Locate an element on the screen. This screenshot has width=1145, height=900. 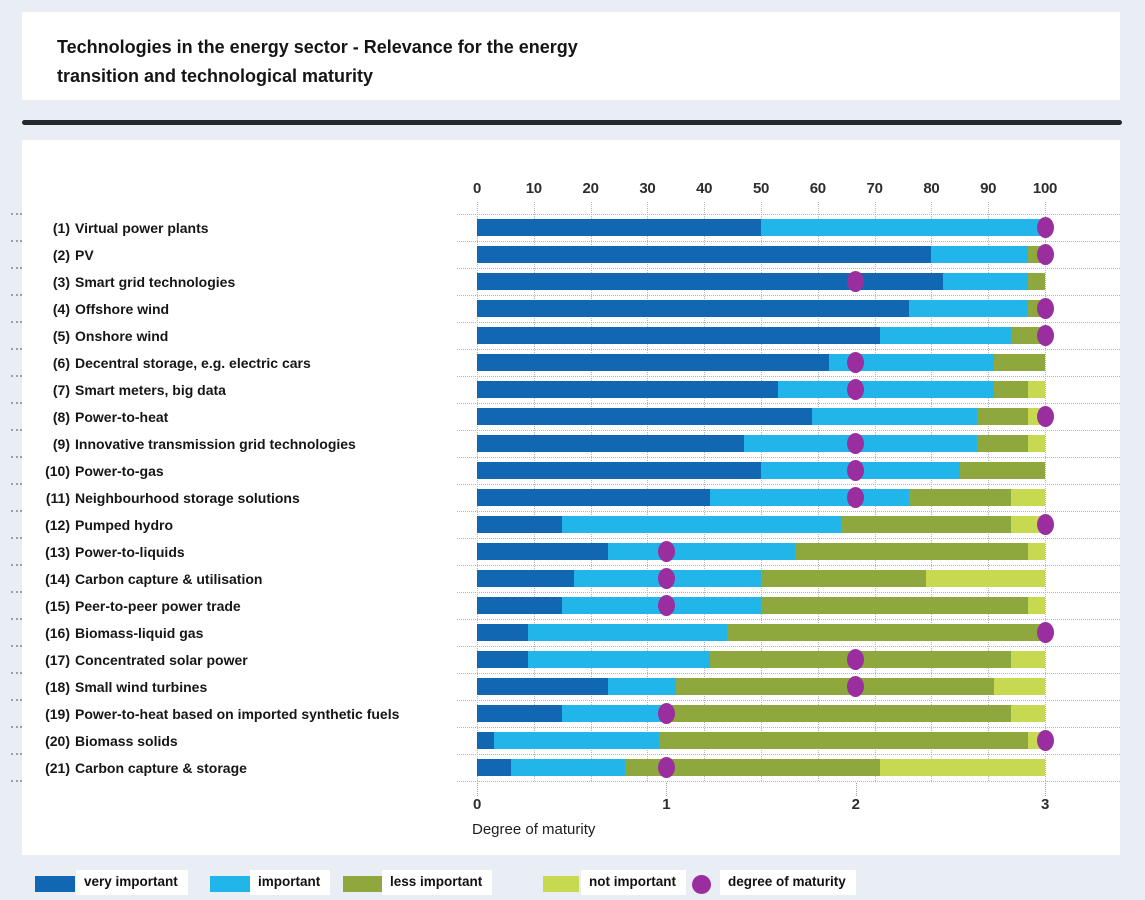
row-label-number: (12) is located at coordinates (57, 524).